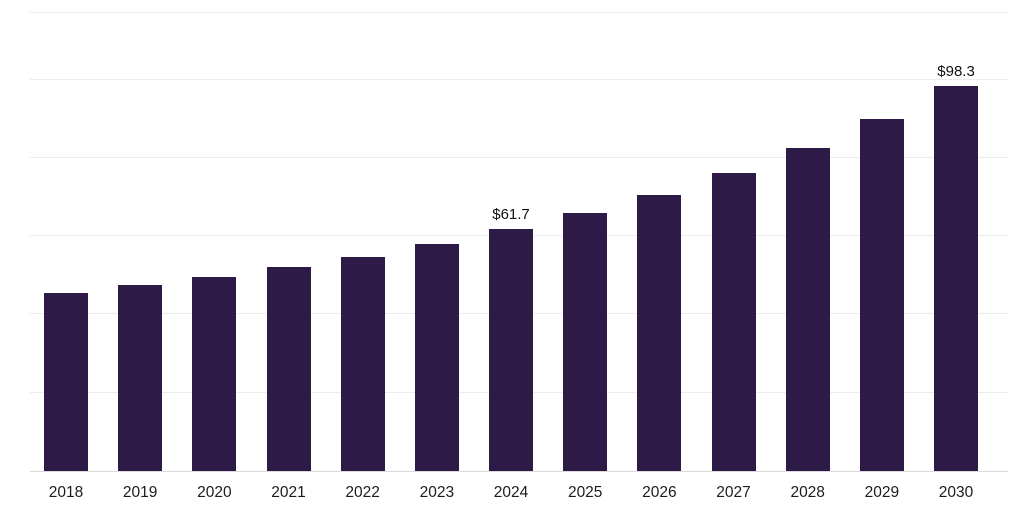  Describe the element at coordinates (511, 350) in the screenshot. I see `bar-2024` at that location.